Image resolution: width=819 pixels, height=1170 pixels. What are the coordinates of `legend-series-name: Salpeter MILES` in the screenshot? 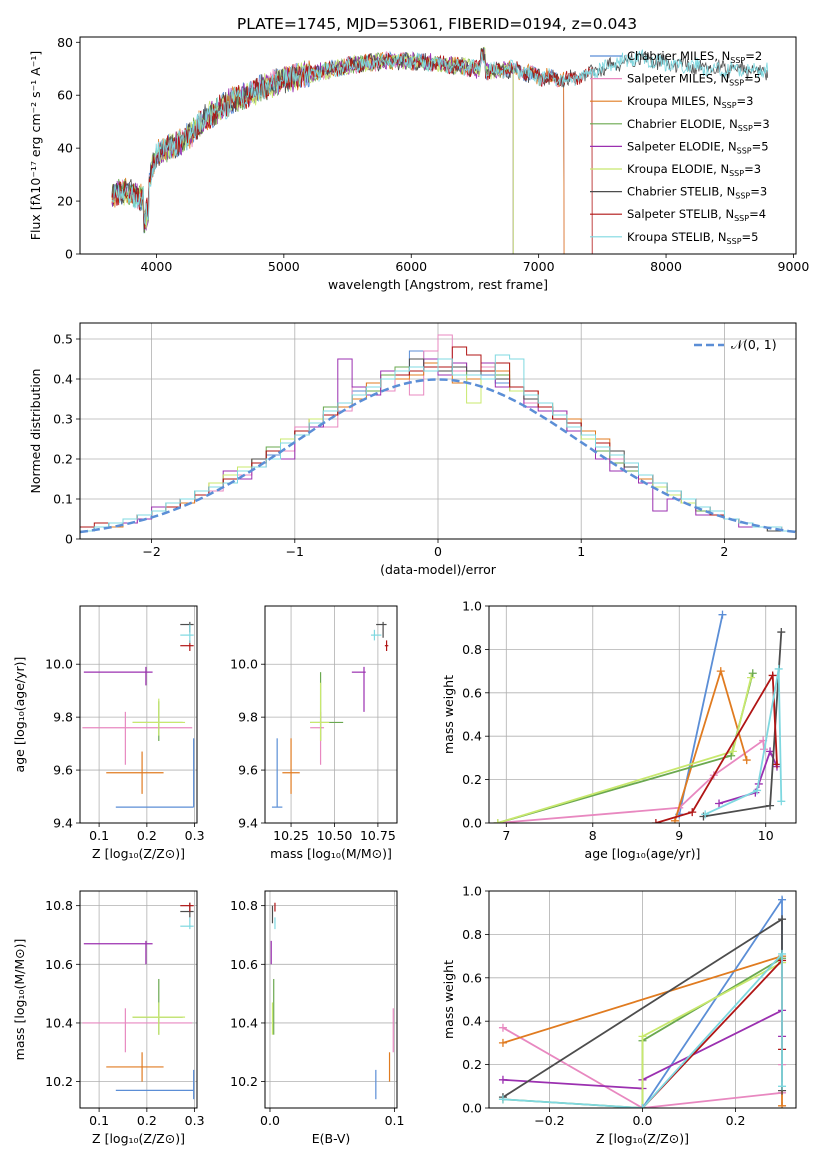 It's located at (670, 79).